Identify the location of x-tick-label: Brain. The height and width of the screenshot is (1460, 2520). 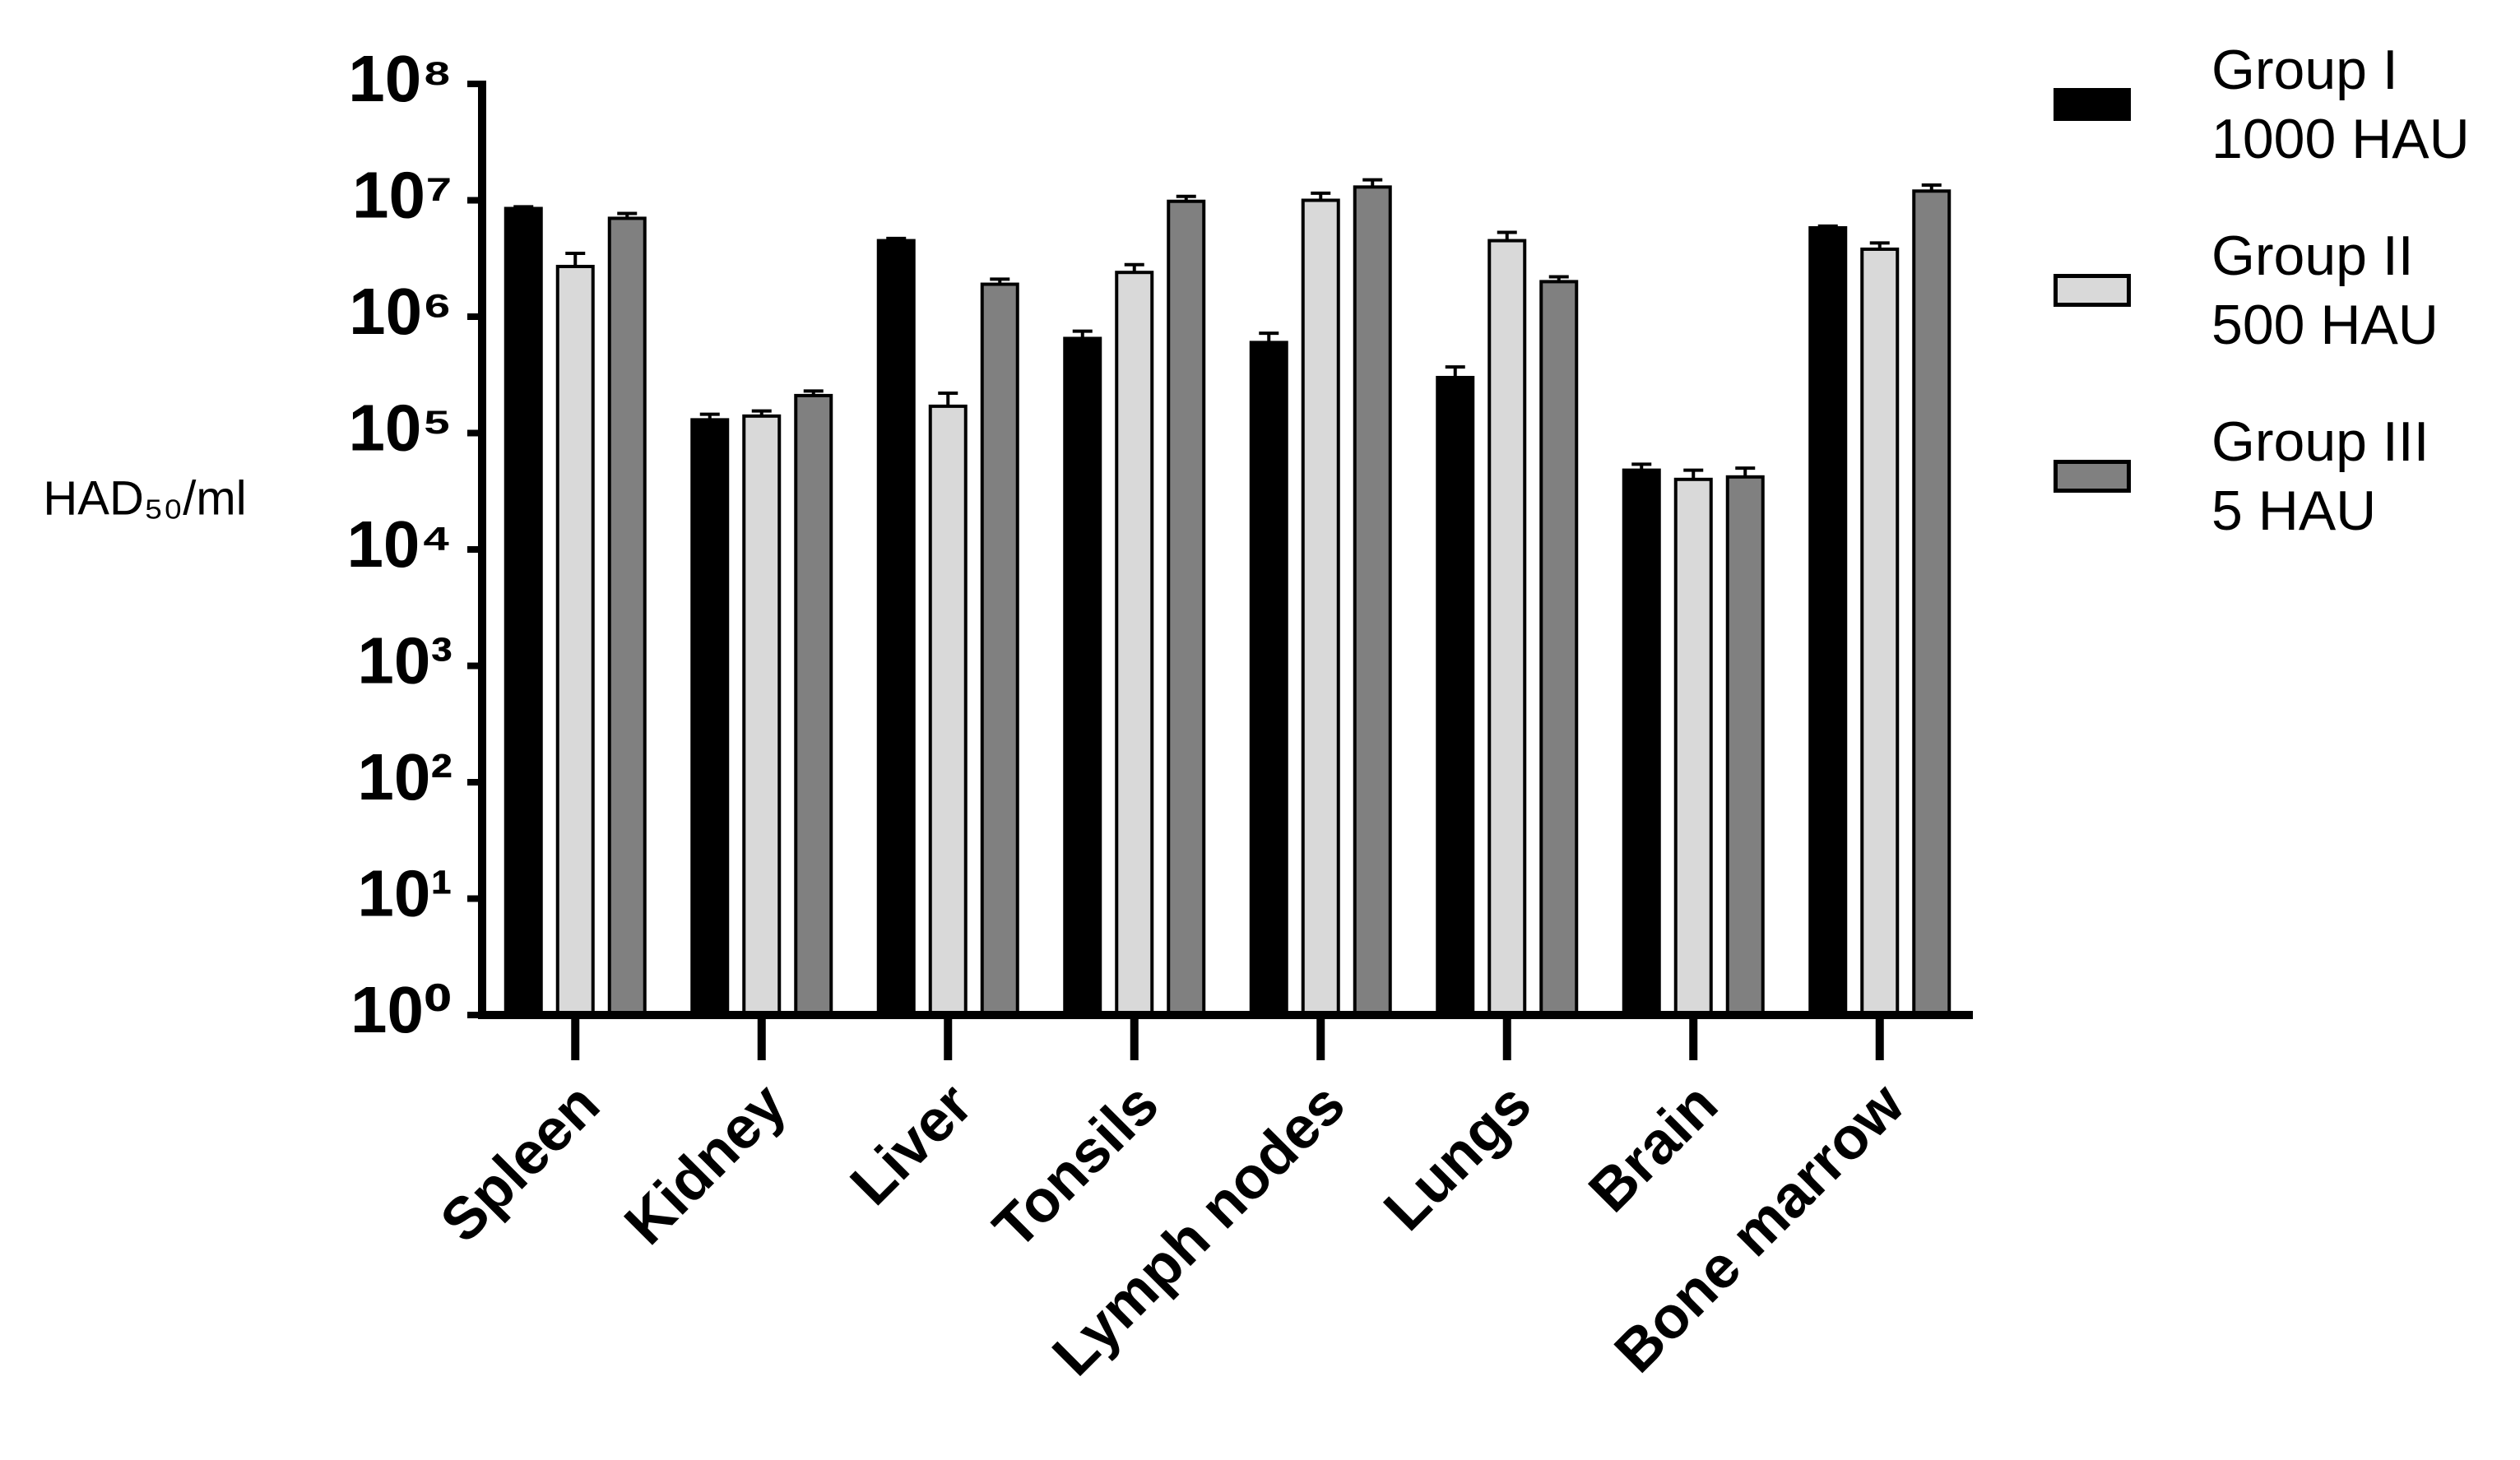
(1653, 1148).